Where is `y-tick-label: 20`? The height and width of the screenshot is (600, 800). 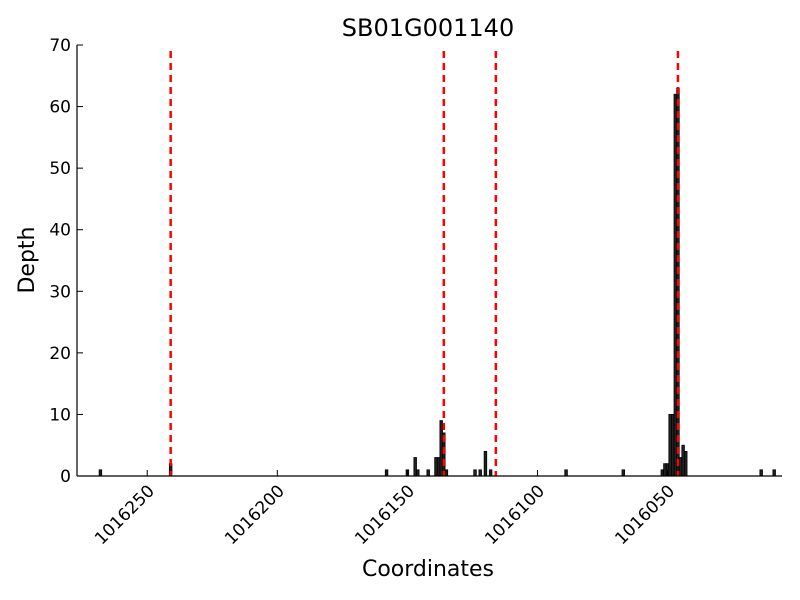 y-tick-label: 20 is located at coordinates (60, 354).